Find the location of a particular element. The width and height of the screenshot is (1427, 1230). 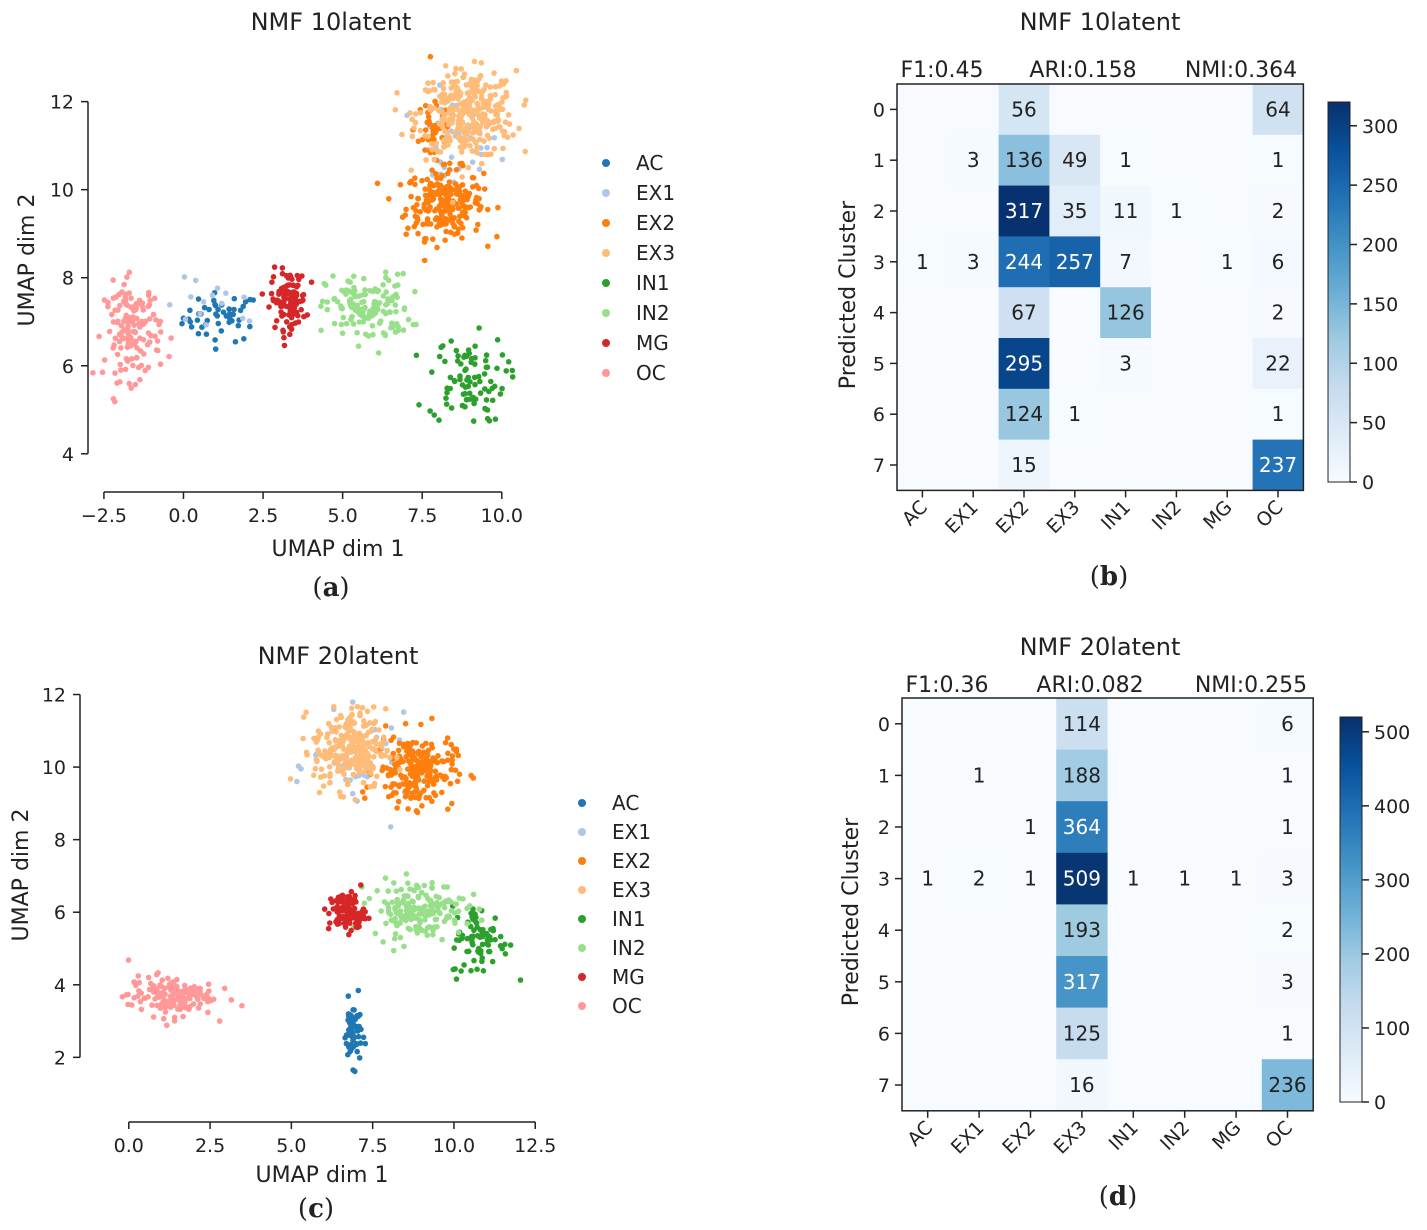

panel-a-ylabel: UMAP dim 2 is located at coordinates (27, 260).